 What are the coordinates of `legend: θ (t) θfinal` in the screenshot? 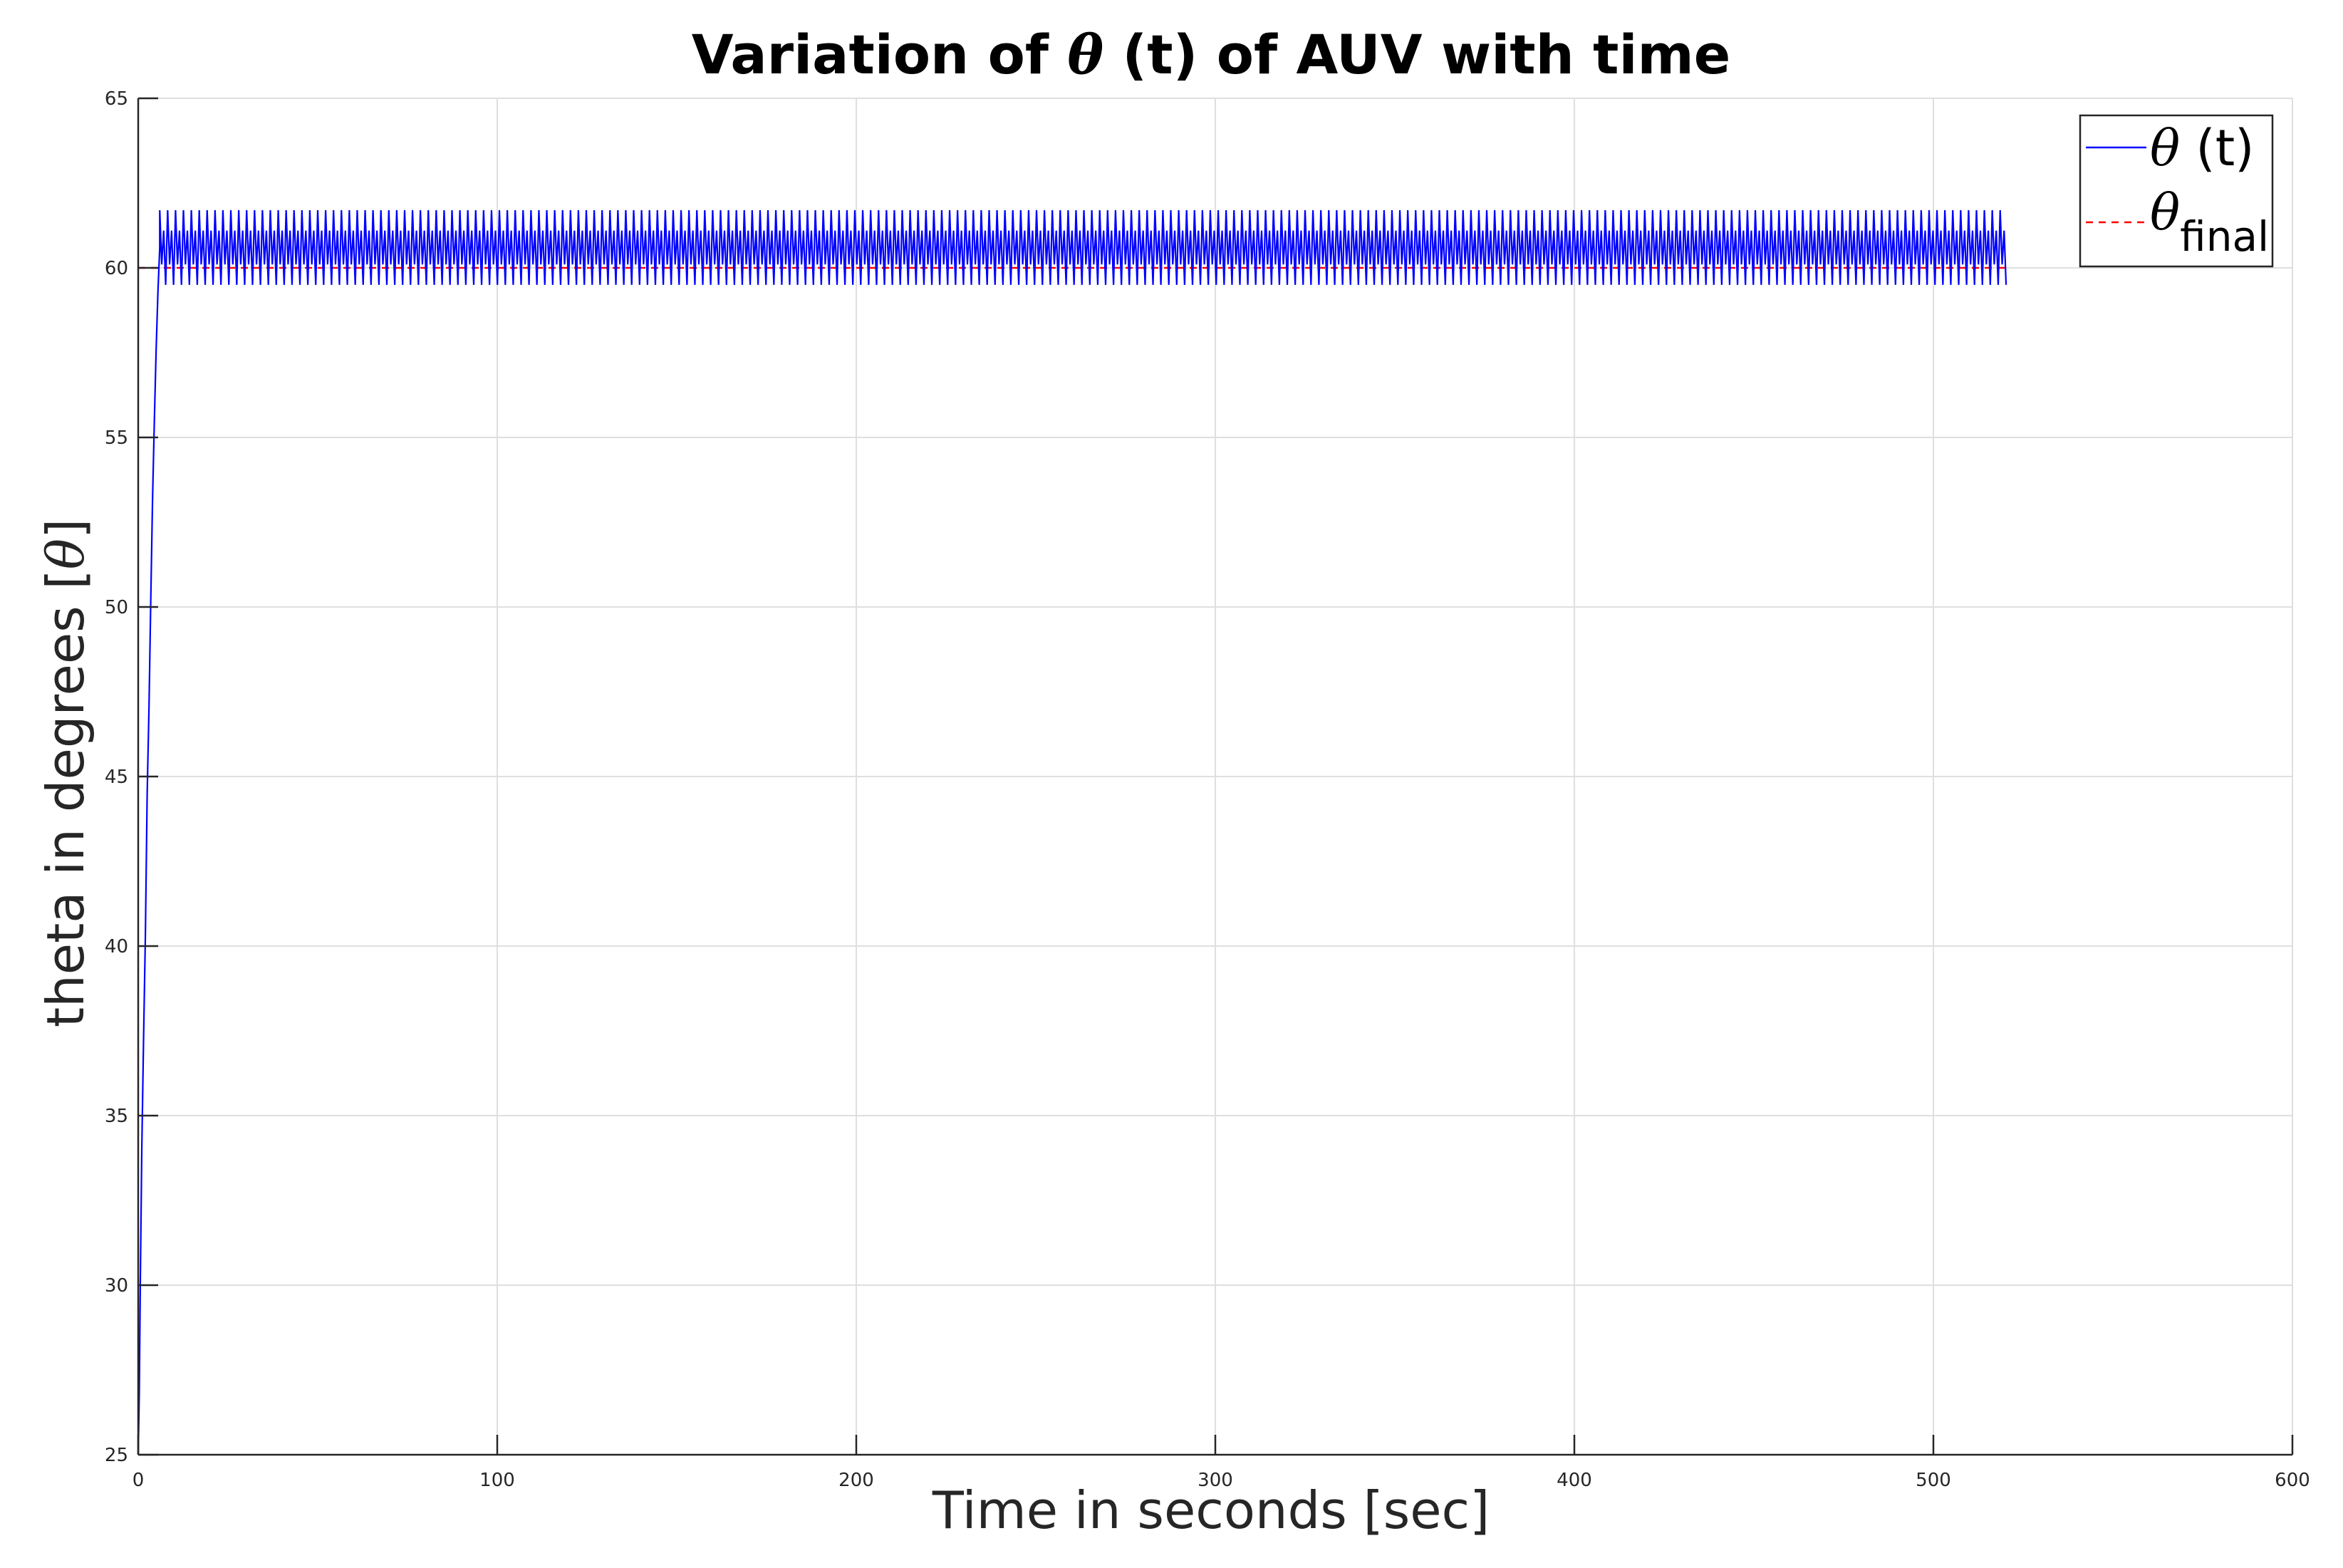 It's located at (2176, 191).